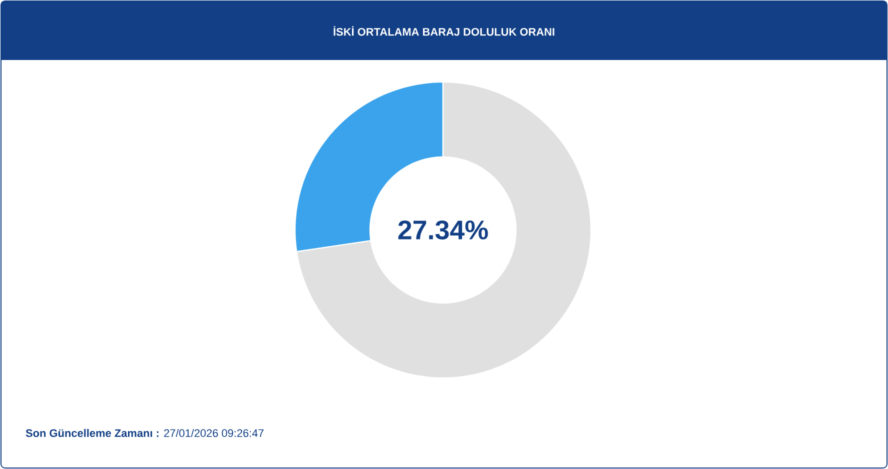 The height and width of the screenshot is (469, 888). Describe the element at coordinates (443, 230) in the screenshot. I see `text: 27.34%` at that location.